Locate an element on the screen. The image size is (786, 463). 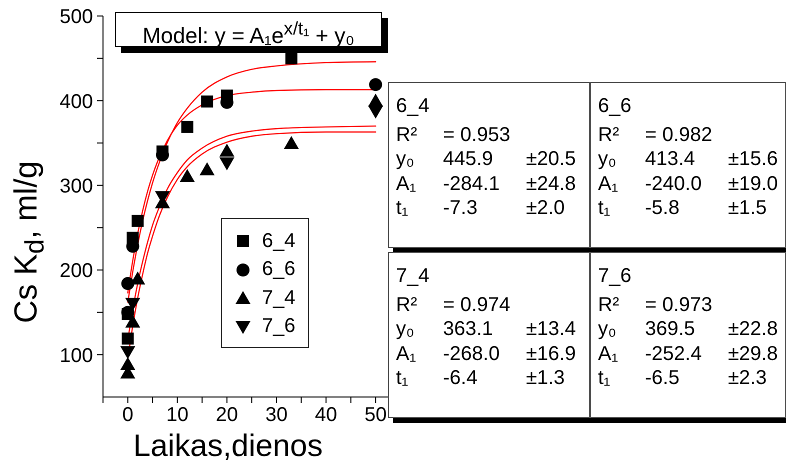
text: 6_6 R² = 0.982 y₀ 413.4 ±15.6 A₁ -240.0 ±19.0 t₁ -5.8 ±1.5 is located at coordinates (688, 157).